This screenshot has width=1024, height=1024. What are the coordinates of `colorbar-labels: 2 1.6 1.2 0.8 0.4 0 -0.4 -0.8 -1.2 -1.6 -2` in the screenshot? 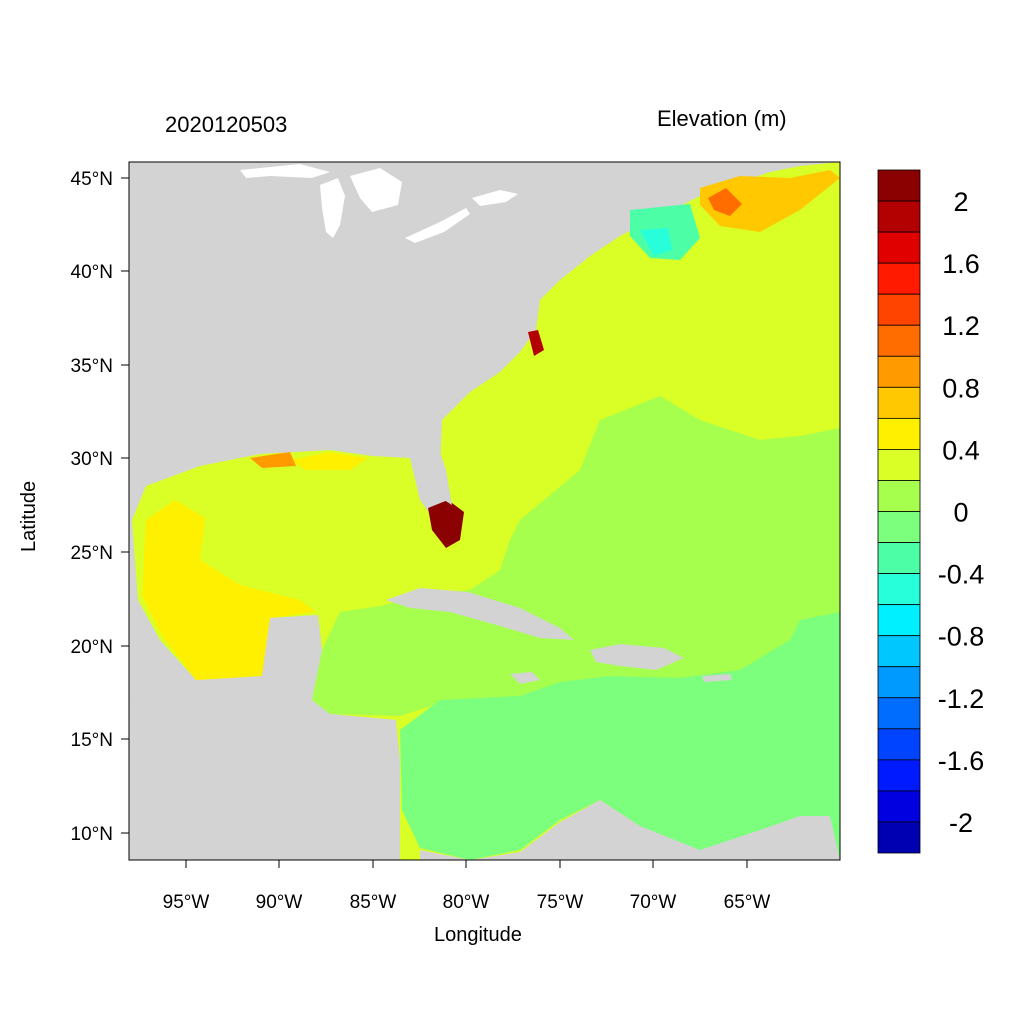 It's located at (961, 512).